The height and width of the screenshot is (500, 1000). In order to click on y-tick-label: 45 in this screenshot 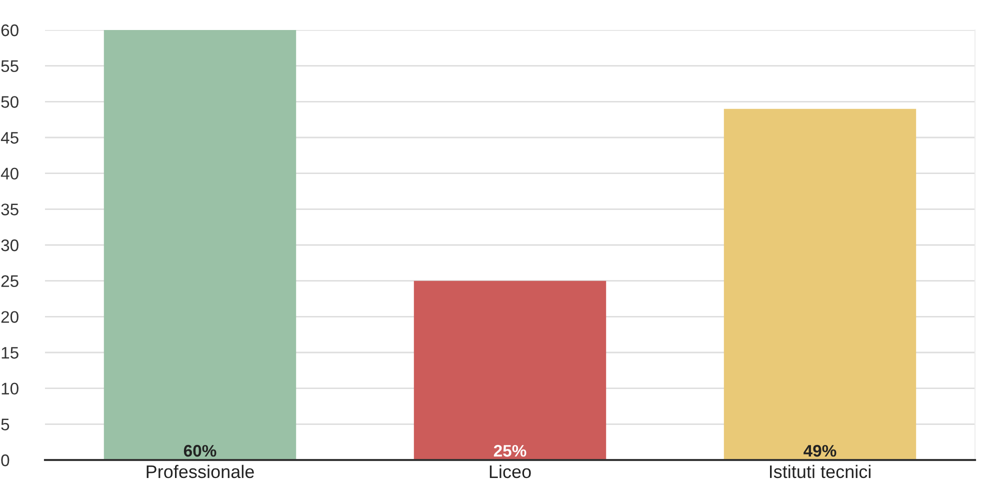, I will do `click(9, 138)`.